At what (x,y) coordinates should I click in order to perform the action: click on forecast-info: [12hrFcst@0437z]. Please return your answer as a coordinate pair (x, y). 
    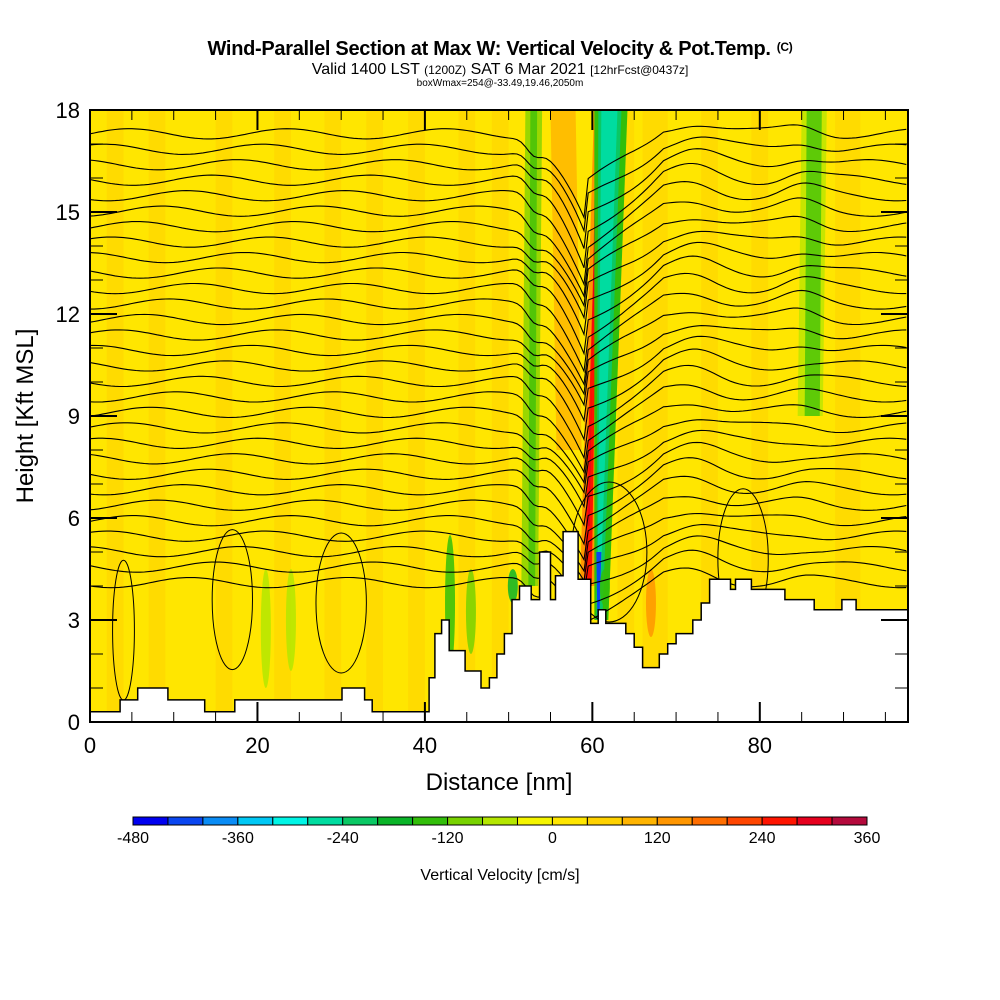
    Looking at the image, I should click on (639, 70).